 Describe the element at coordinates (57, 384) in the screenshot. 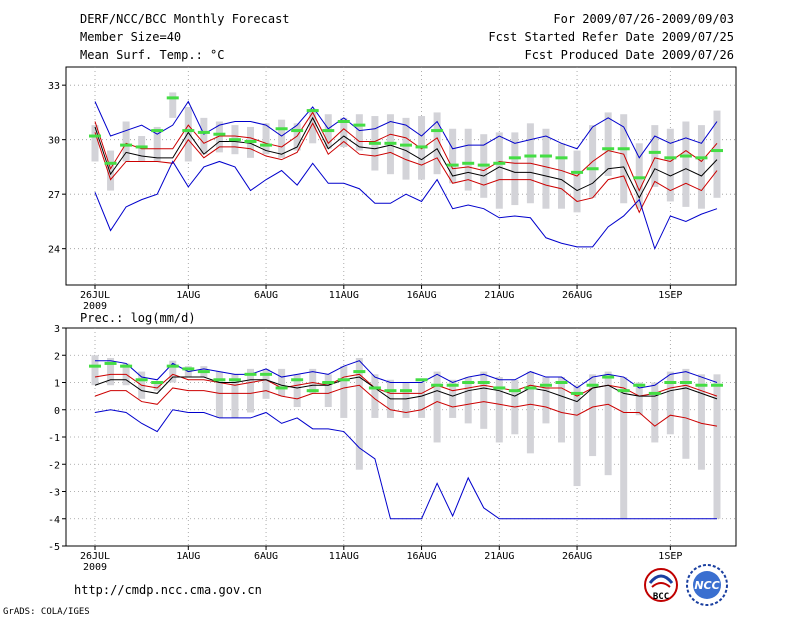

I see `y-tick-label: 1` at that location.